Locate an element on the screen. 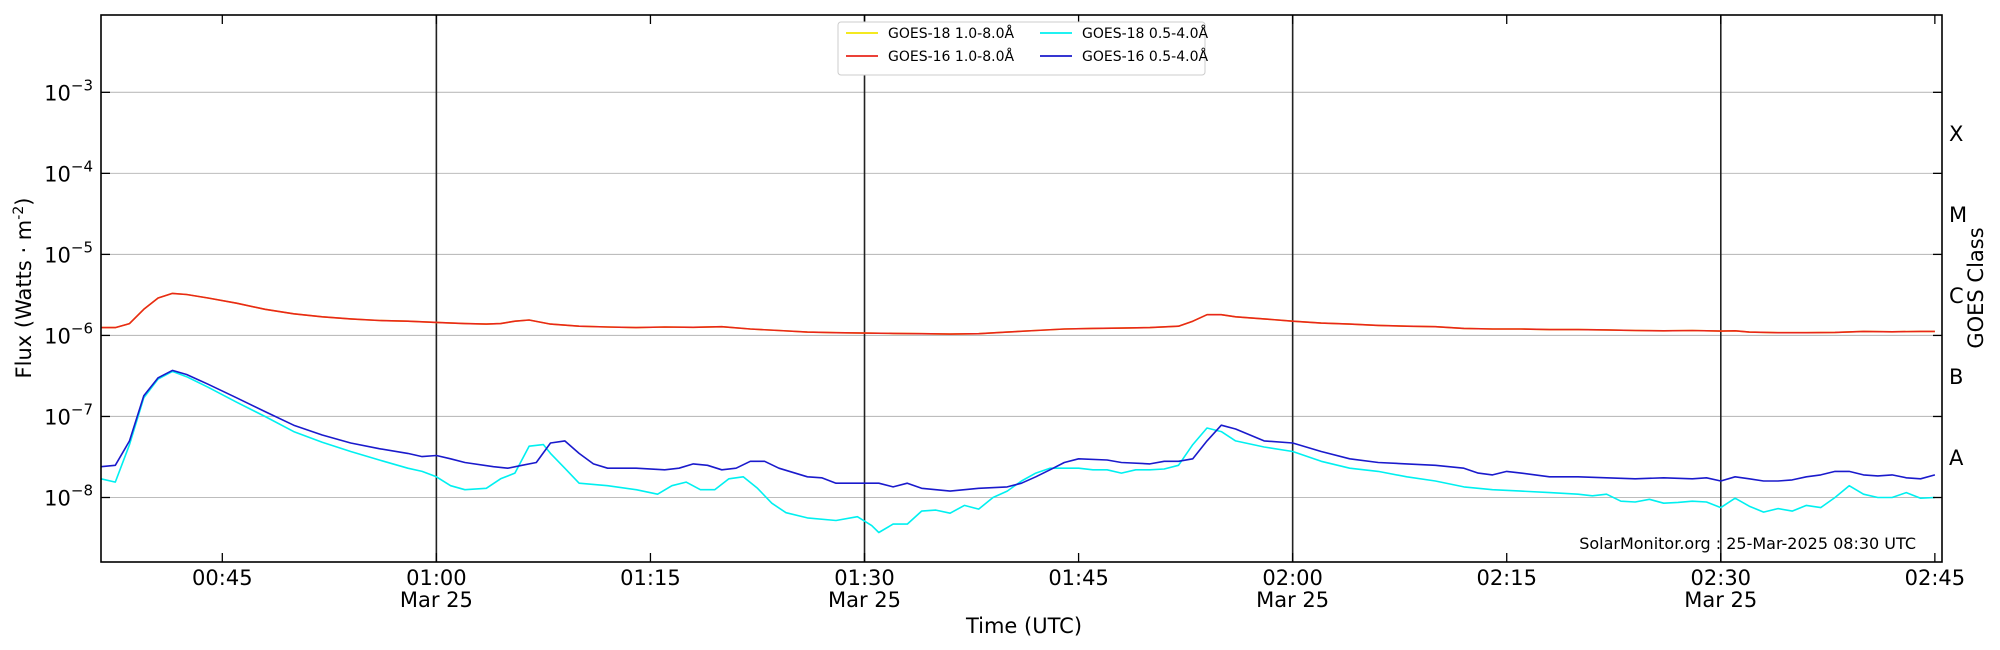  legend-entry-label: GOES-16 1.0-8.0Å is located at coordinates (951, 56).